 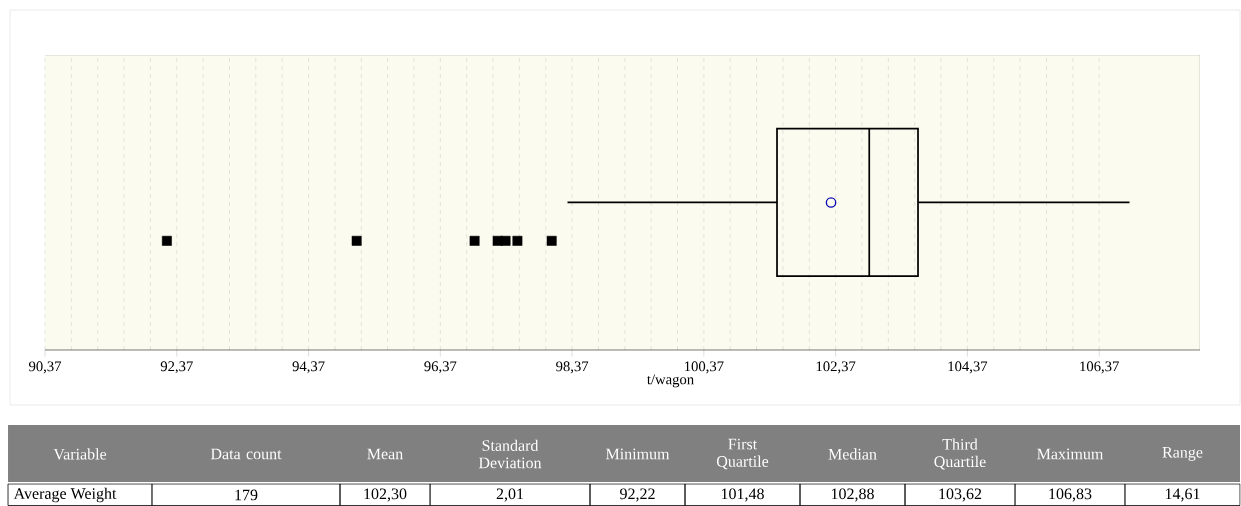 What do you see at coordinates (1182, 454) in the screenshot?
I see `category-label: Range` at bounding box center [1182, 454].